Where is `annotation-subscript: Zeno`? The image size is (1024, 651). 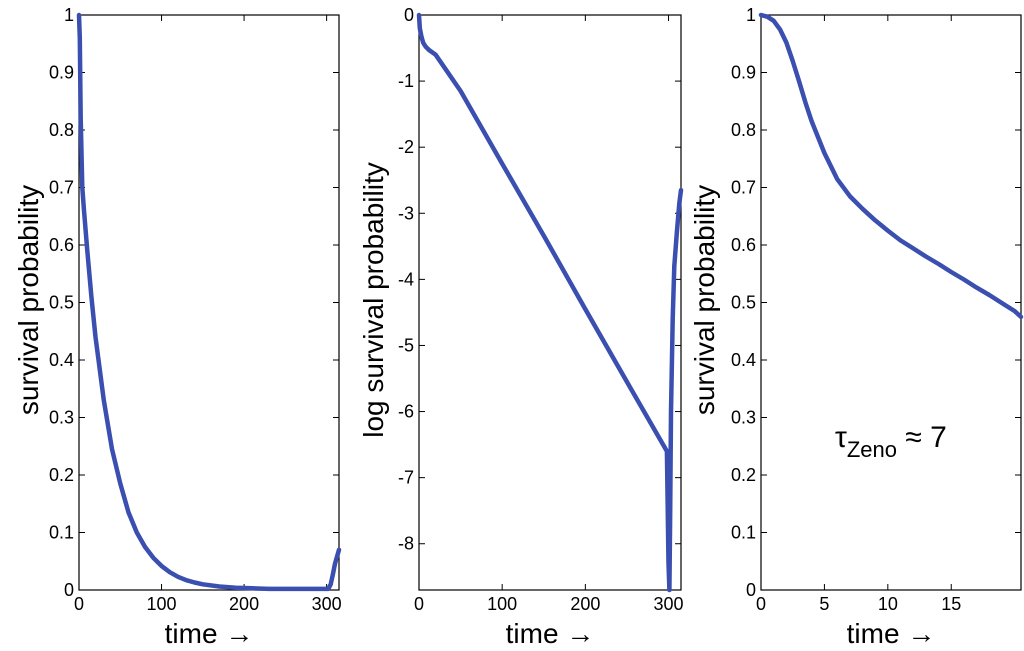 annotation-subscript: Zeno is located at coordinates (872, 449).